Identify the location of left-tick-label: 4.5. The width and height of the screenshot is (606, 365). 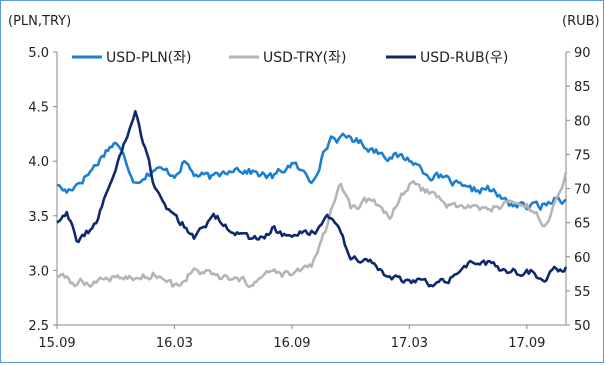
(38, 108).